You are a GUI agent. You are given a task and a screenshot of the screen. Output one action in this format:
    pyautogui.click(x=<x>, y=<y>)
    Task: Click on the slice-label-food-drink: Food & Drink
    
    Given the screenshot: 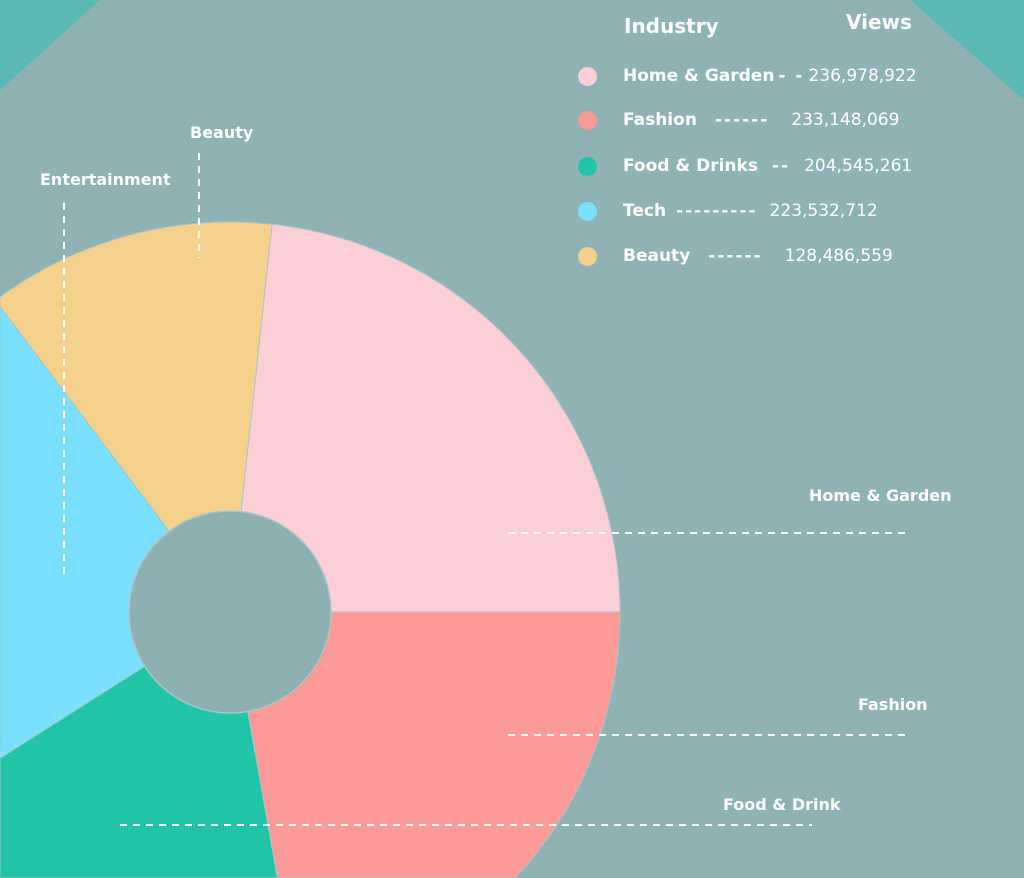 What is the action you would take?
    pyautogui.click(x=782, y=804)
    